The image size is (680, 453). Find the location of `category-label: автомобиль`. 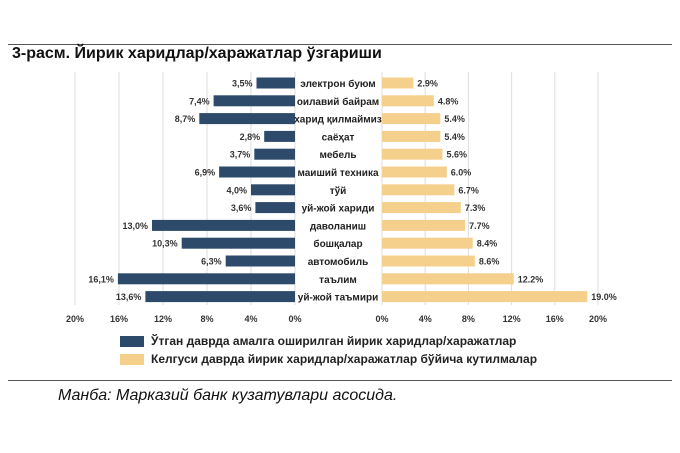

category-label: автомобиль is located at coordinates (338, 262).